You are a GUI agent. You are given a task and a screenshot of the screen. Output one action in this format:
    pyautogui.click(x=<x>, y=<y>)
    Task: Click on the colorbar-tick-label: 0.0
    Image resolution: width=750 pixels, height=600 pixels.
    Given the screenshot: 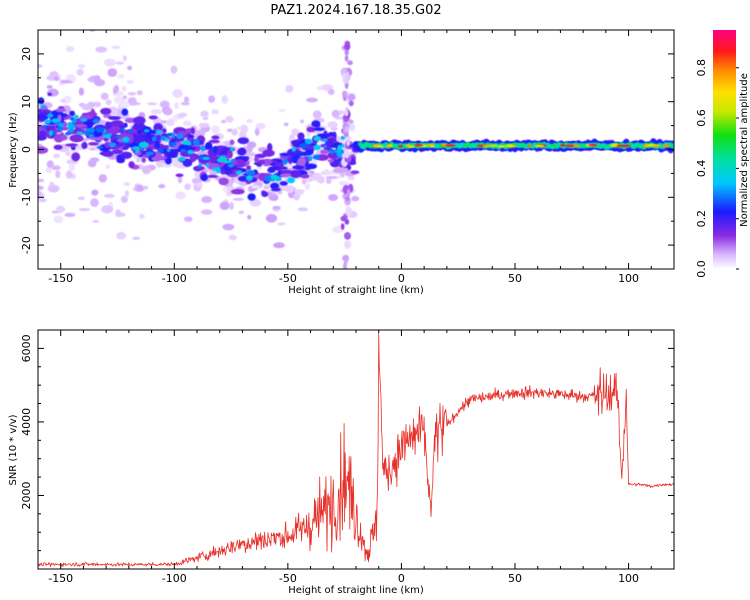 What is the action you would take?
    pyautogui.click(x=701, y=269)
    